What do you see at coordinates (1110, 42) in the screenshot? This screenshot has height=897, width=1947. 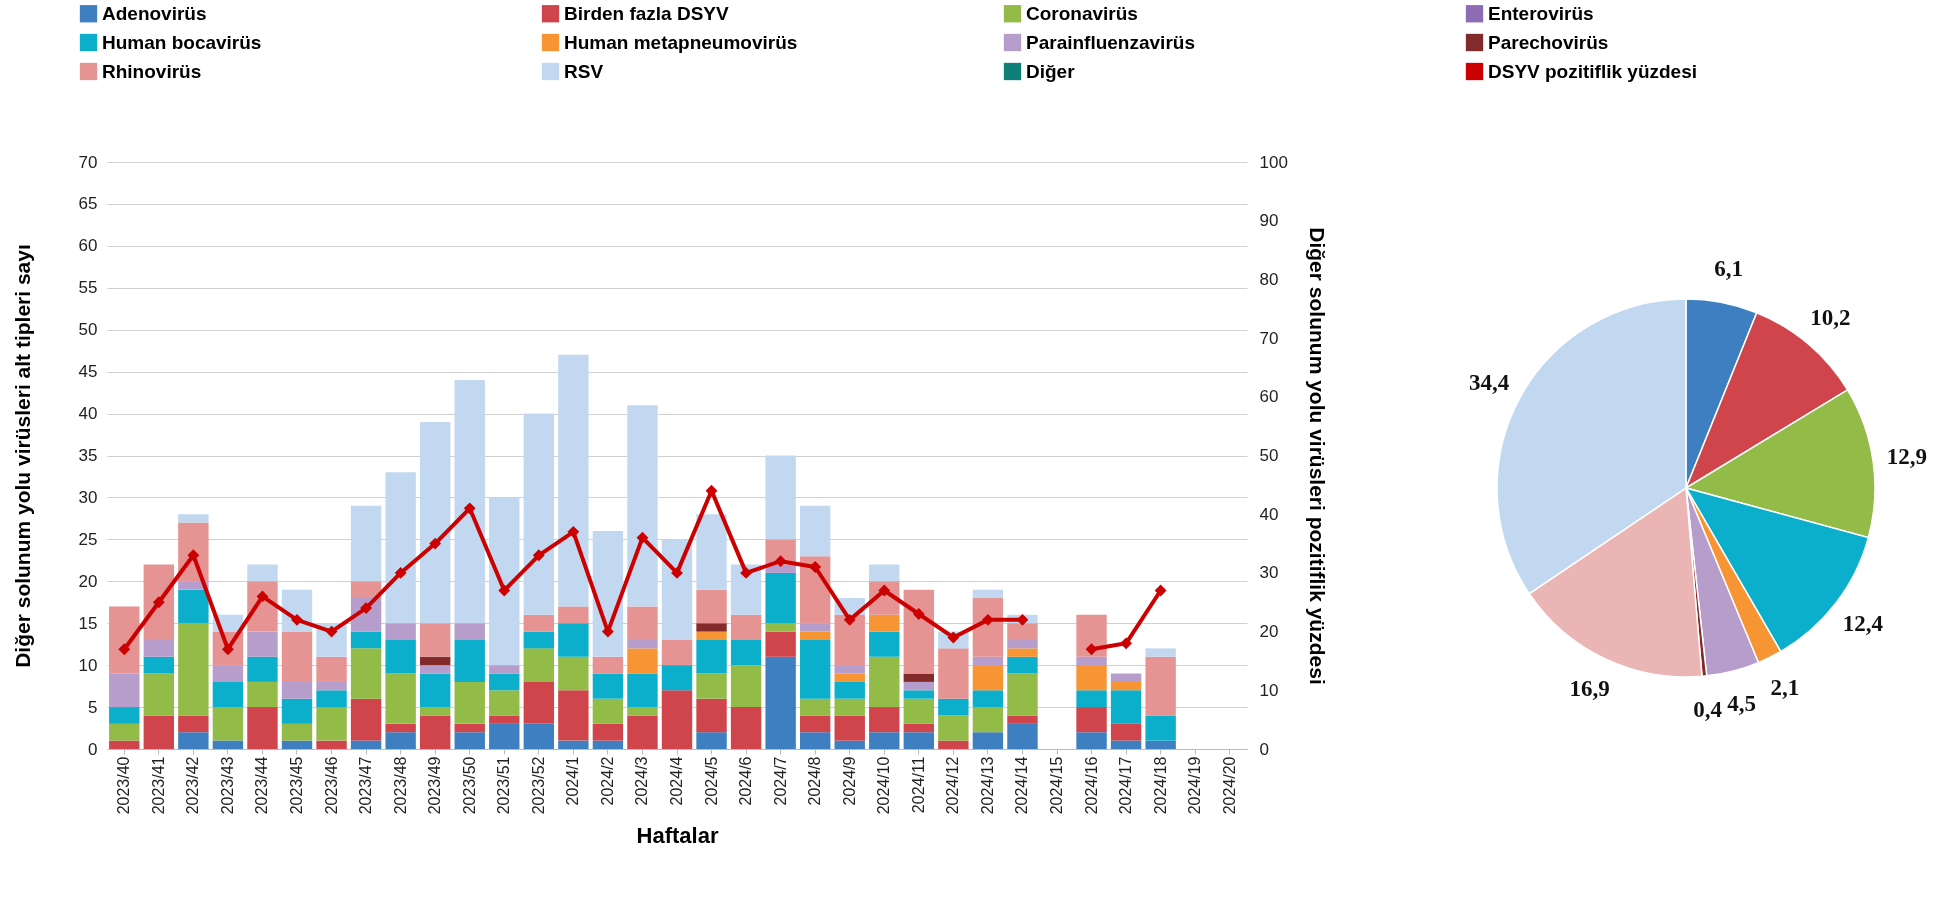 I see `legend-label: Parainfluenzavirüs` at bounding box center [1110, 42].